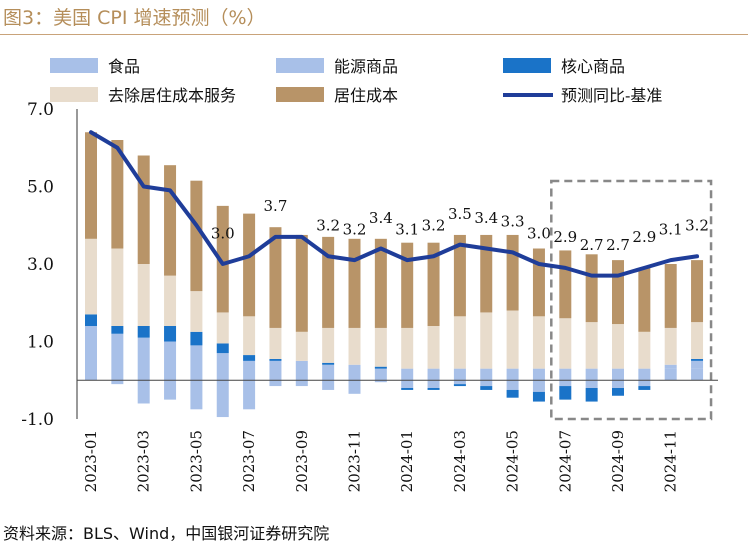 This screenshot has height=544, width=748. What do you see at coordinates (124, 66) in the screenshot?
I see `legend-label-food: 食品` at bounding box center [124, 66].